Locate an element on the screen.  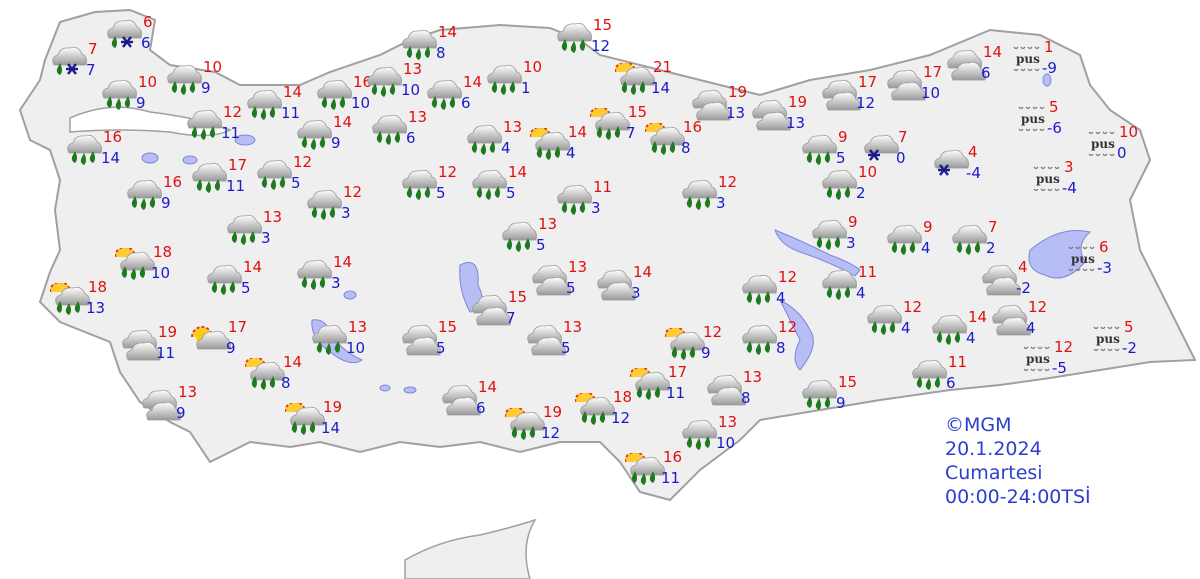
weather-station: 12 3 is located at coordinates (333, 203).